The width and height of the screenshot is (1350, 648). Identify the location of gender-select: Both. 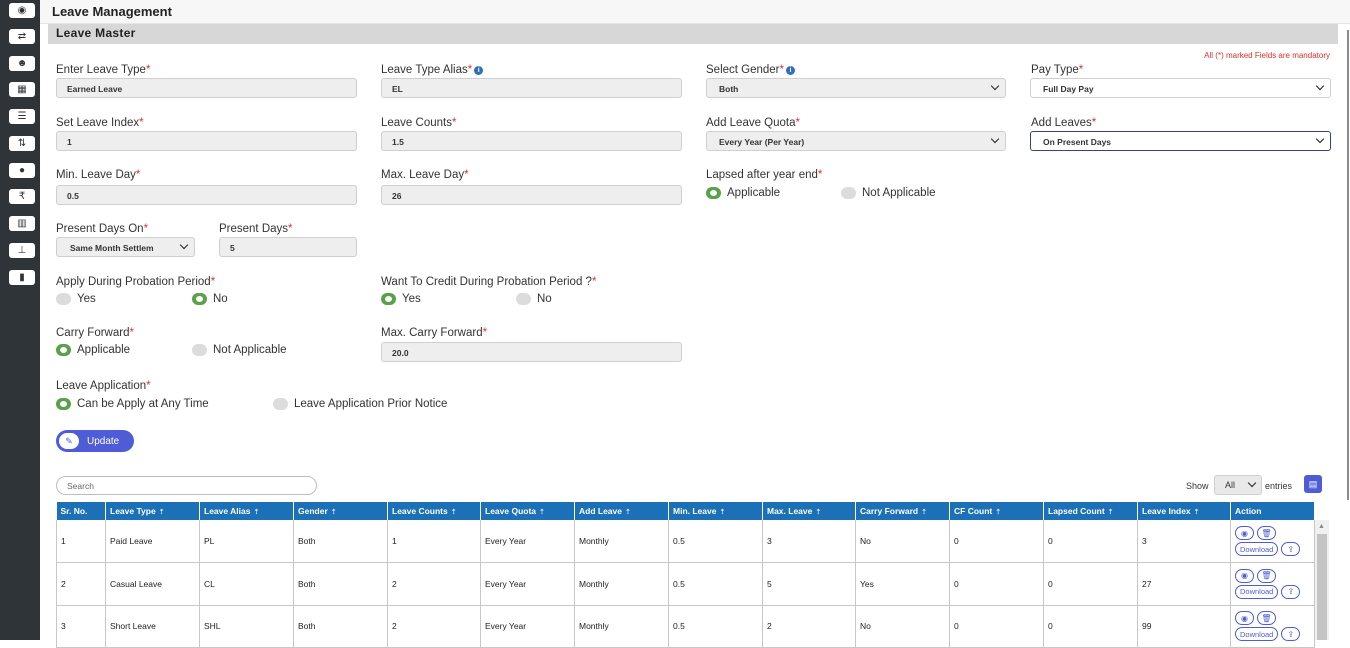
(856, 88).